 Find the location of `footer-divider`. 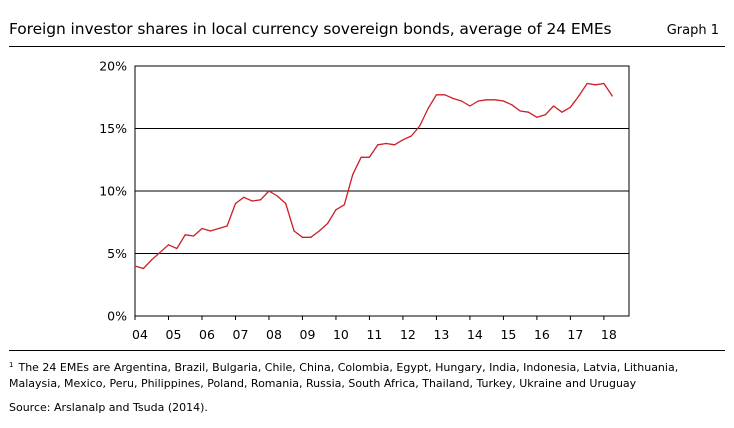

footer-divider is located at coordinates (367, 350).